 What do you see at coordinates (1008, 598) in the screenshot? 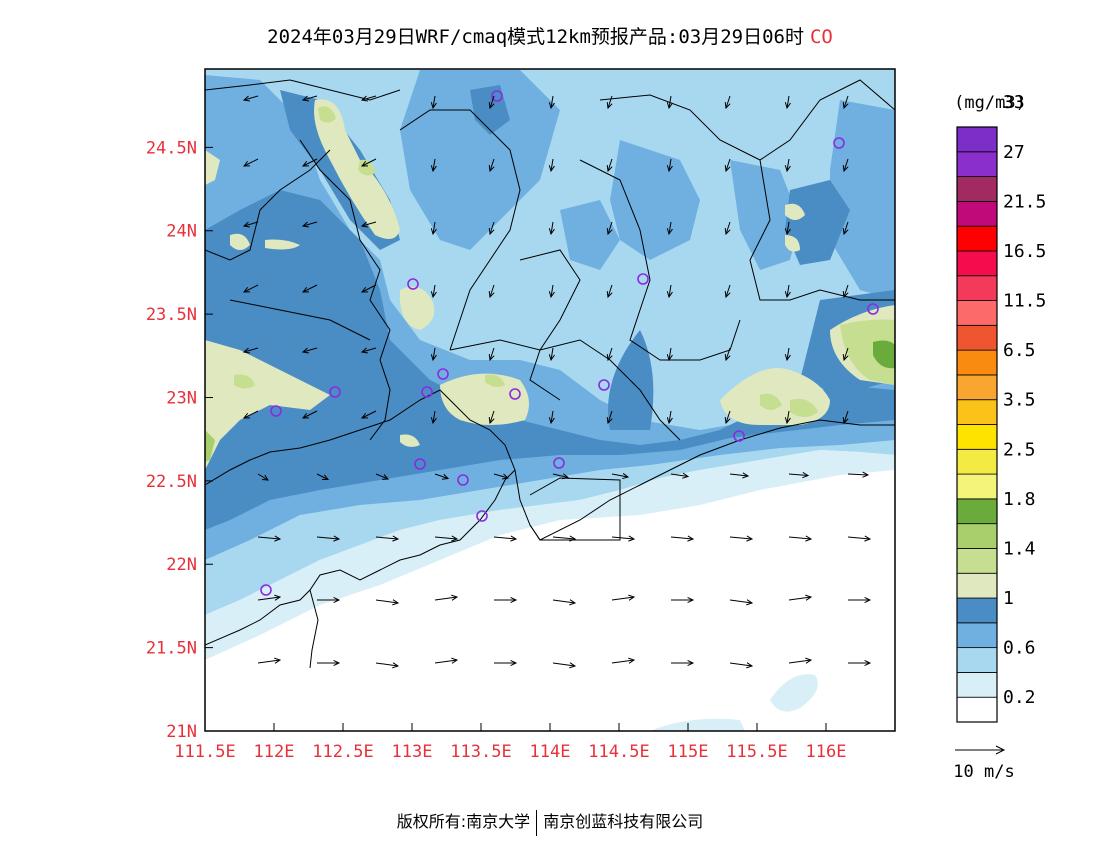
I see `colorbar-label: 1` at bounding box center [1008, 598].